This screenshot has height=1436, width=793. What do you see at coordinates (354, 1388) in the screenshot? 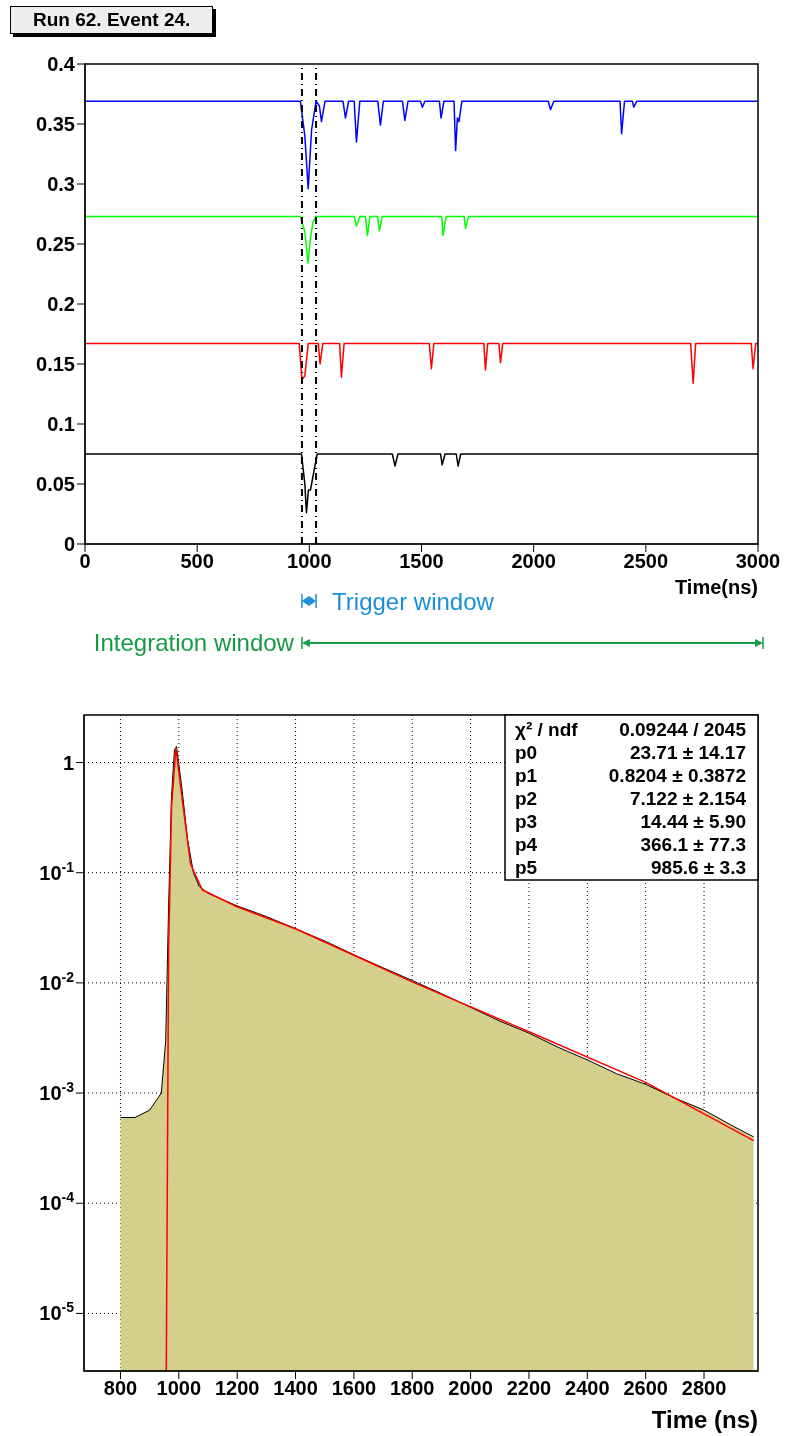
I see `x-tick-label: 1600` at bounding box center [354, 1388].